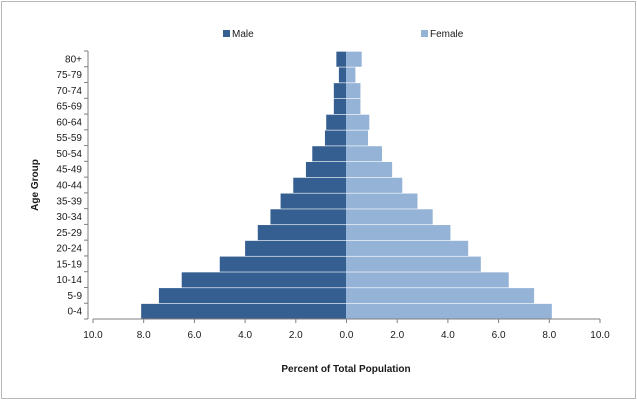  What do you see at coordinates (69, 280) in the screenshot?
I see `y-tick-label: 10-14` at bounding box center [69, 280].